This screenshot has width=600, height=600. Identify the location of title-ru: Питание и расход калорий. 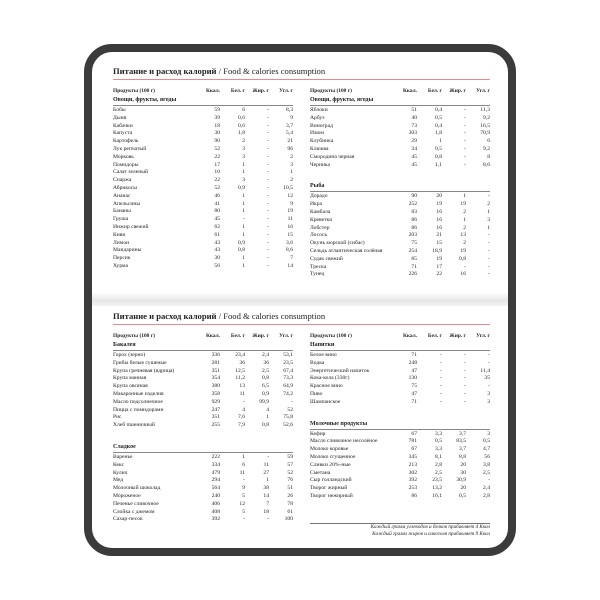
(165, 71).